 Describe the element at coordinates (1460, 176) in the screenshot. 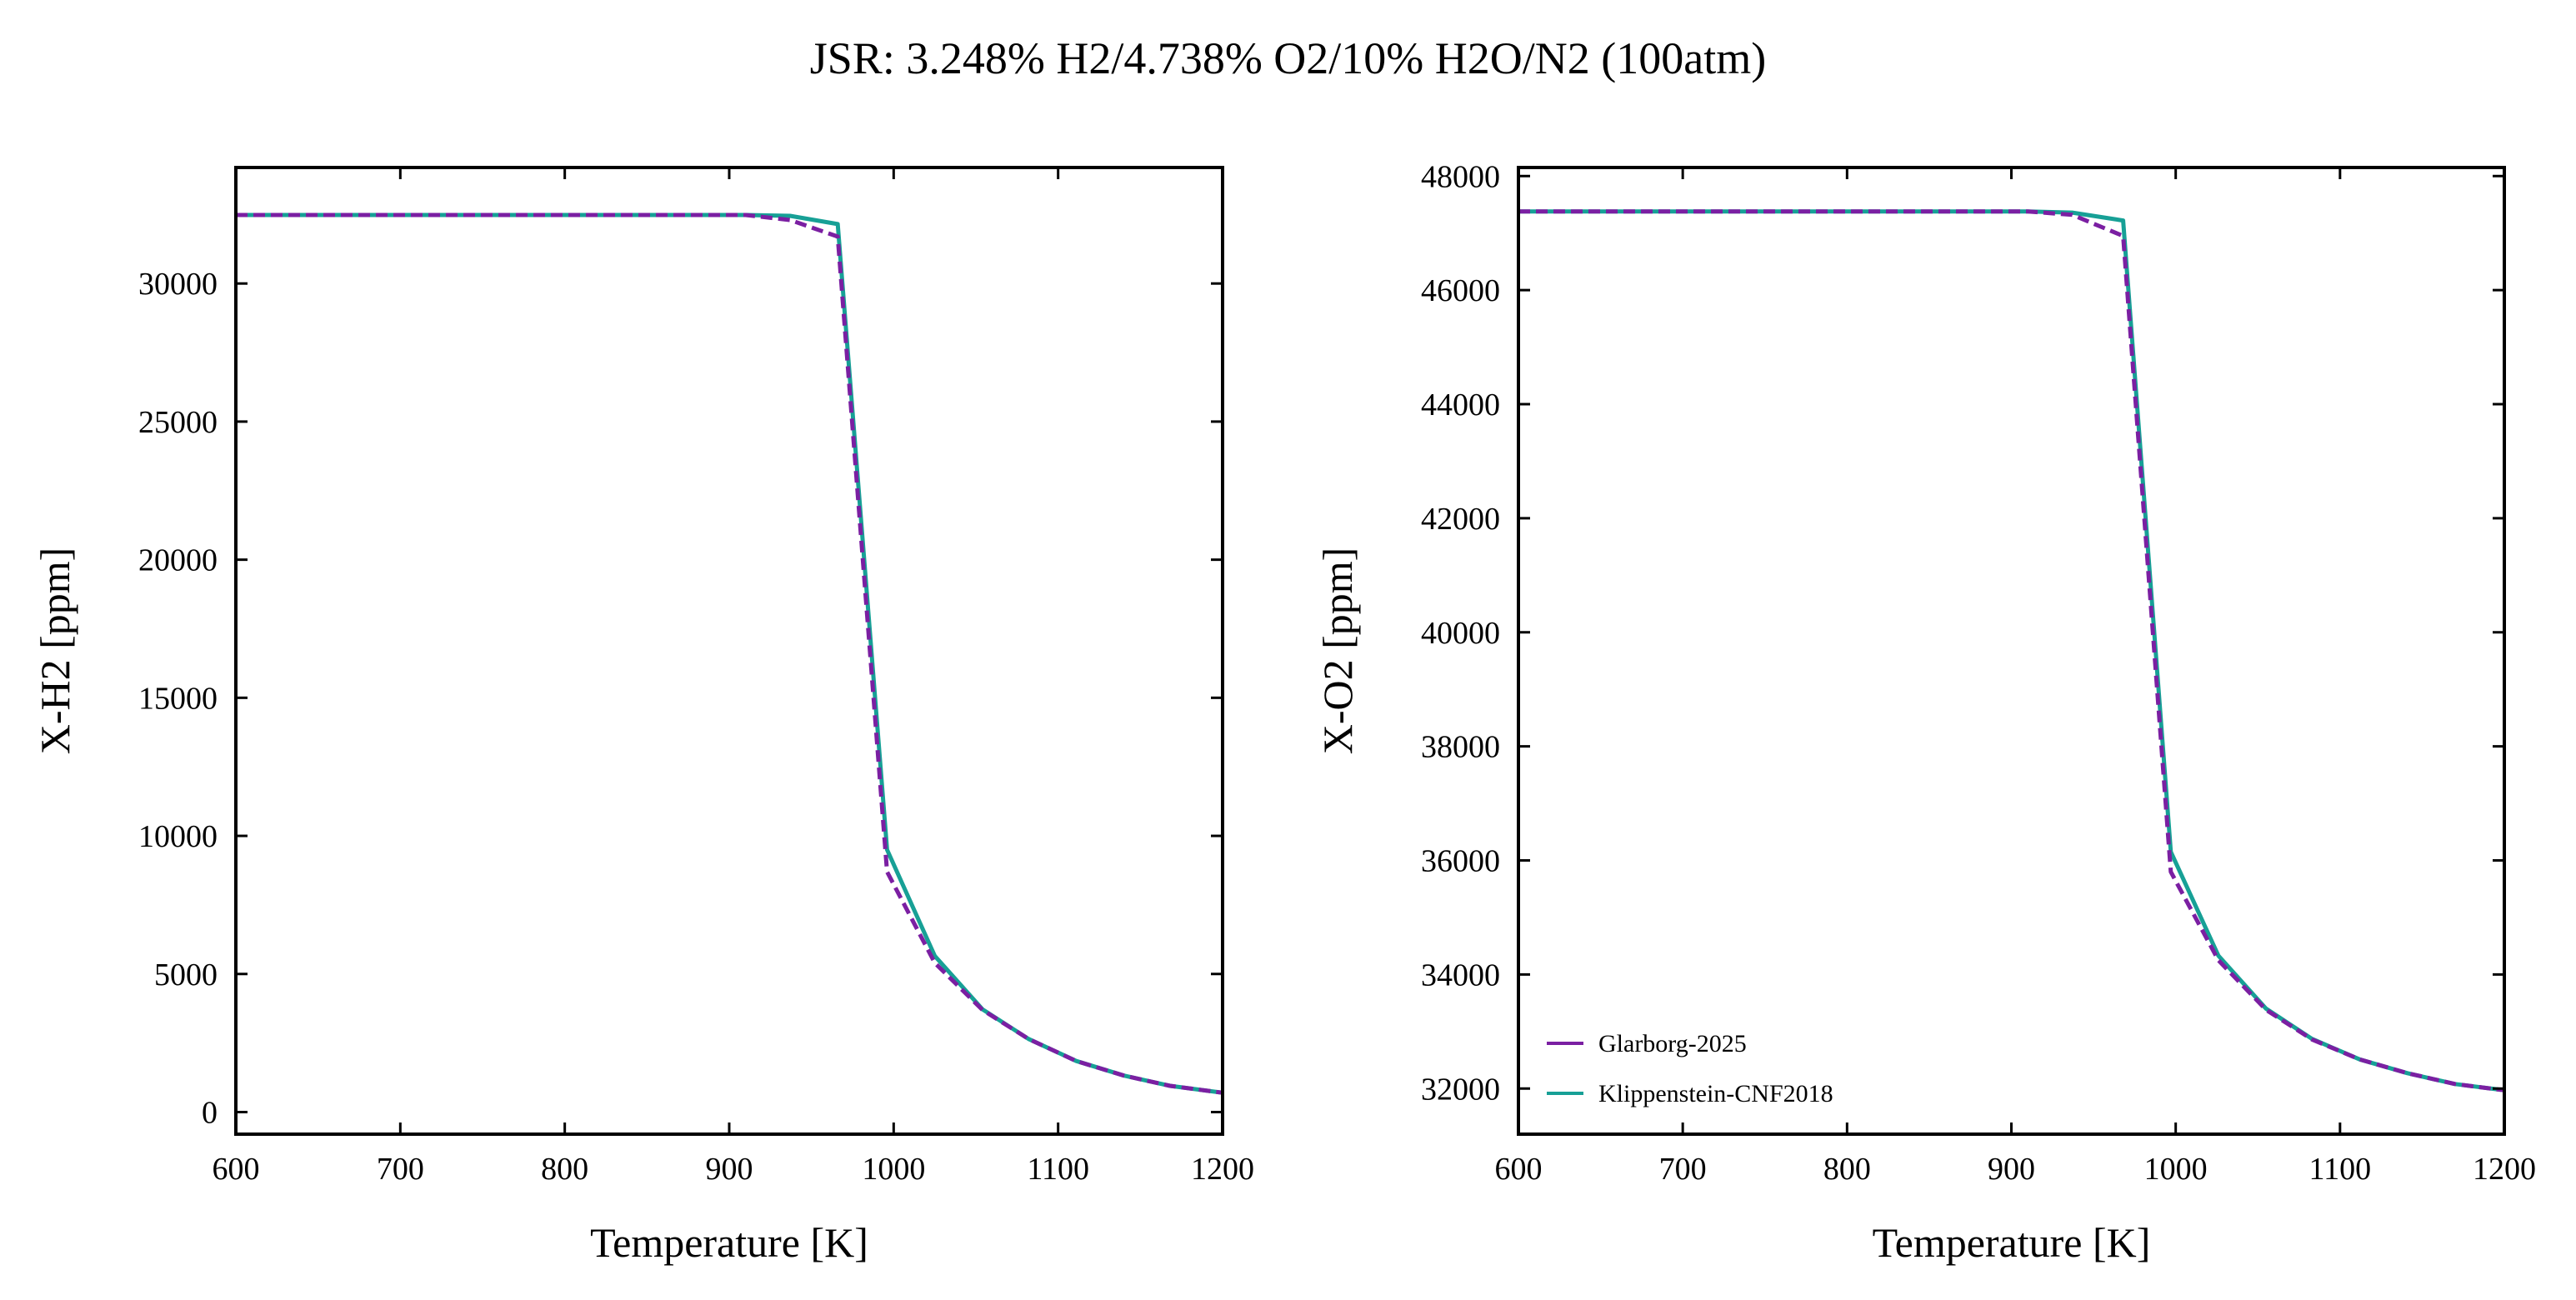

I see `y-tick-label: 48000` at that location.